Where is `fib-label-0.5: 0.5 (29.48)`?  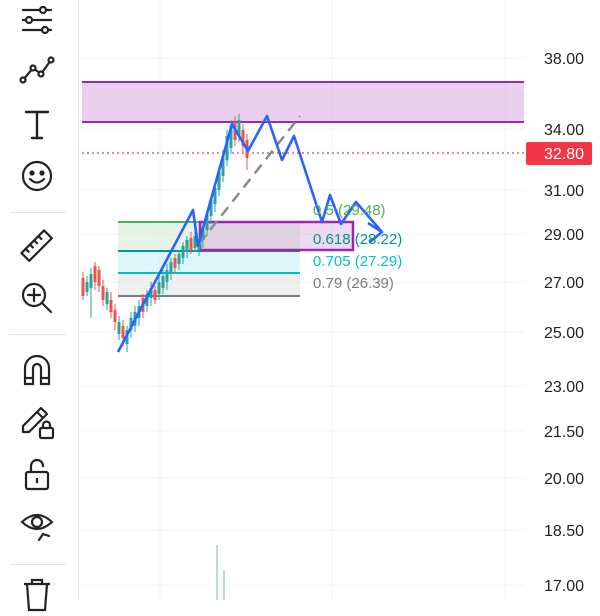
fib-label-0.5: 0.5 (29.48) is located at coordinates (349, 210).